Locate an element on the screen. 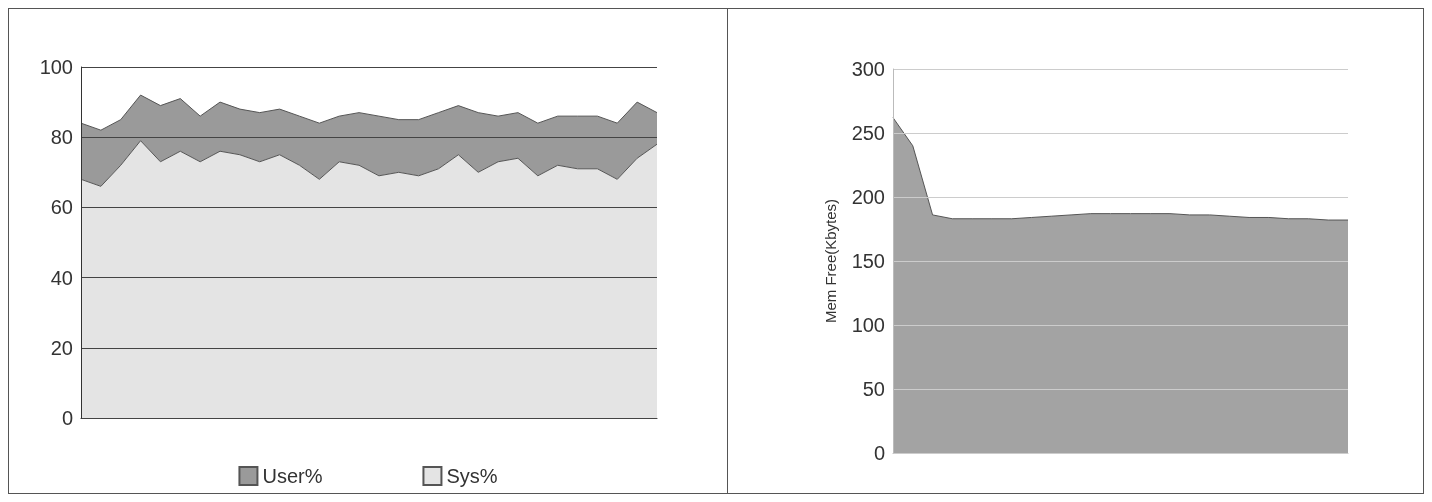  y-tick-label: 150 is located at coordinates (868, 261).